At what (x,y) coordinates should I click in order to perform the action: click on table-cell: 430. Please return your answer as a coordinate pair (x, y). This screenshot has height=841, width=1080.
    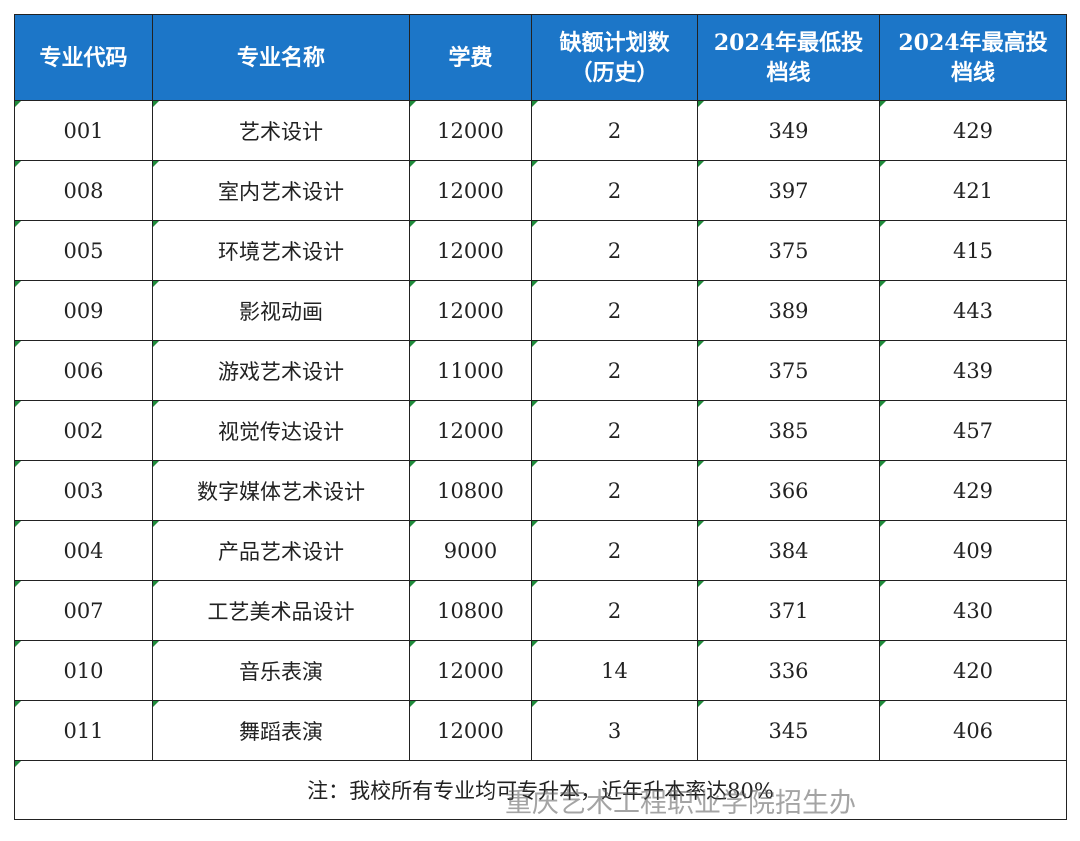
    Looking at the image, I should click on (973, 610).